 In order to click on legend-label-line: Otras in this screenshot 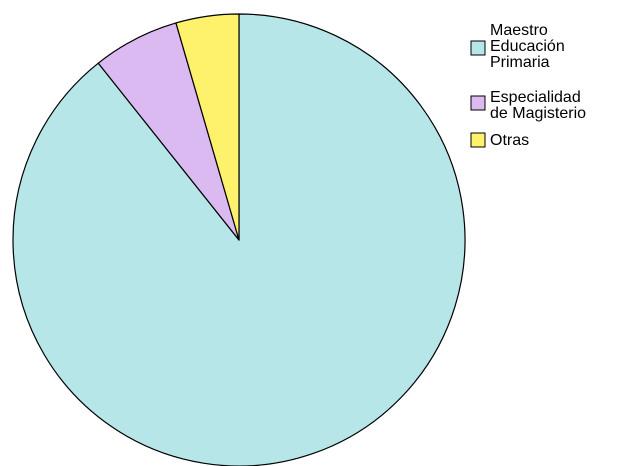, I will do `click(509, 140)`.